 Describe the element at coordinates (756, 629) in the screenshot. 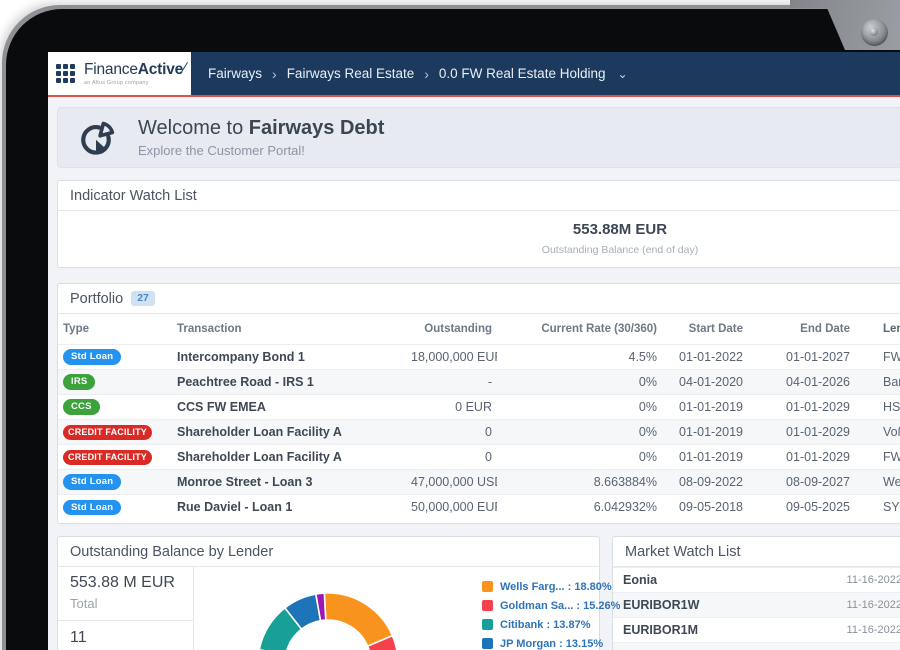

I see `list-item: EURIBOR1M 11-16-2022` at that location.